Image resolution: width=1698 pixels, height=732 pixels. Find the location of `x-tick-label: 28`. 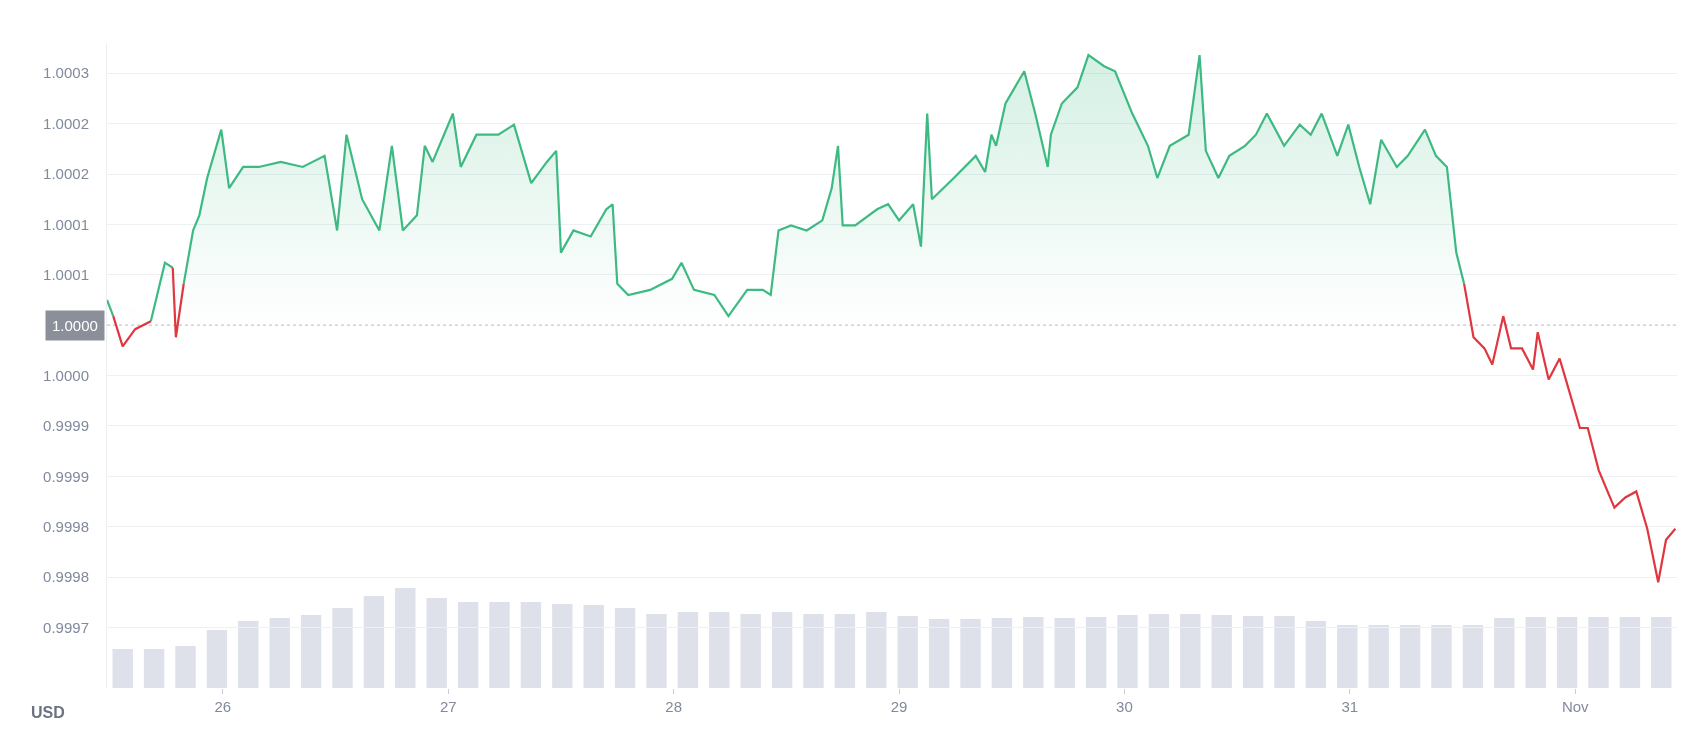

x-tick-label: 28 is located at coordinates (673, 706).